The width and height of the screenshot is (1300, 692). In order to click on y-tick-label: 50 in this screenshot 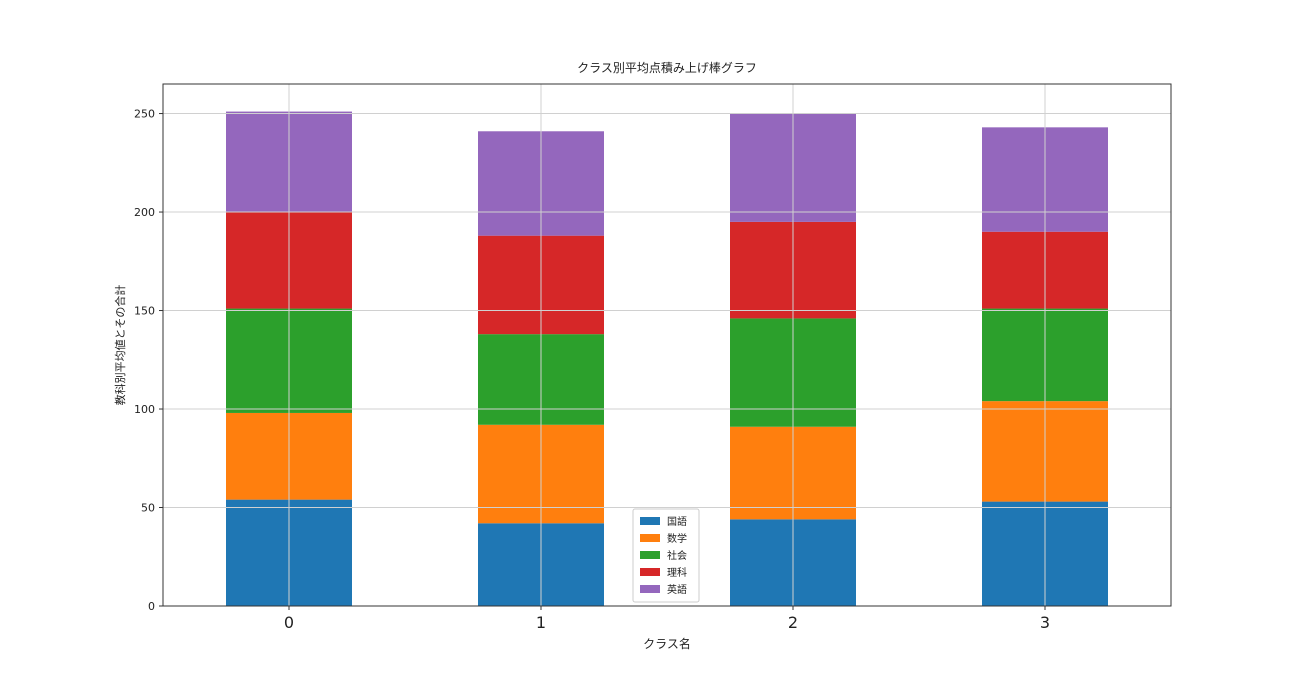, I will do `click(148, 508)`.